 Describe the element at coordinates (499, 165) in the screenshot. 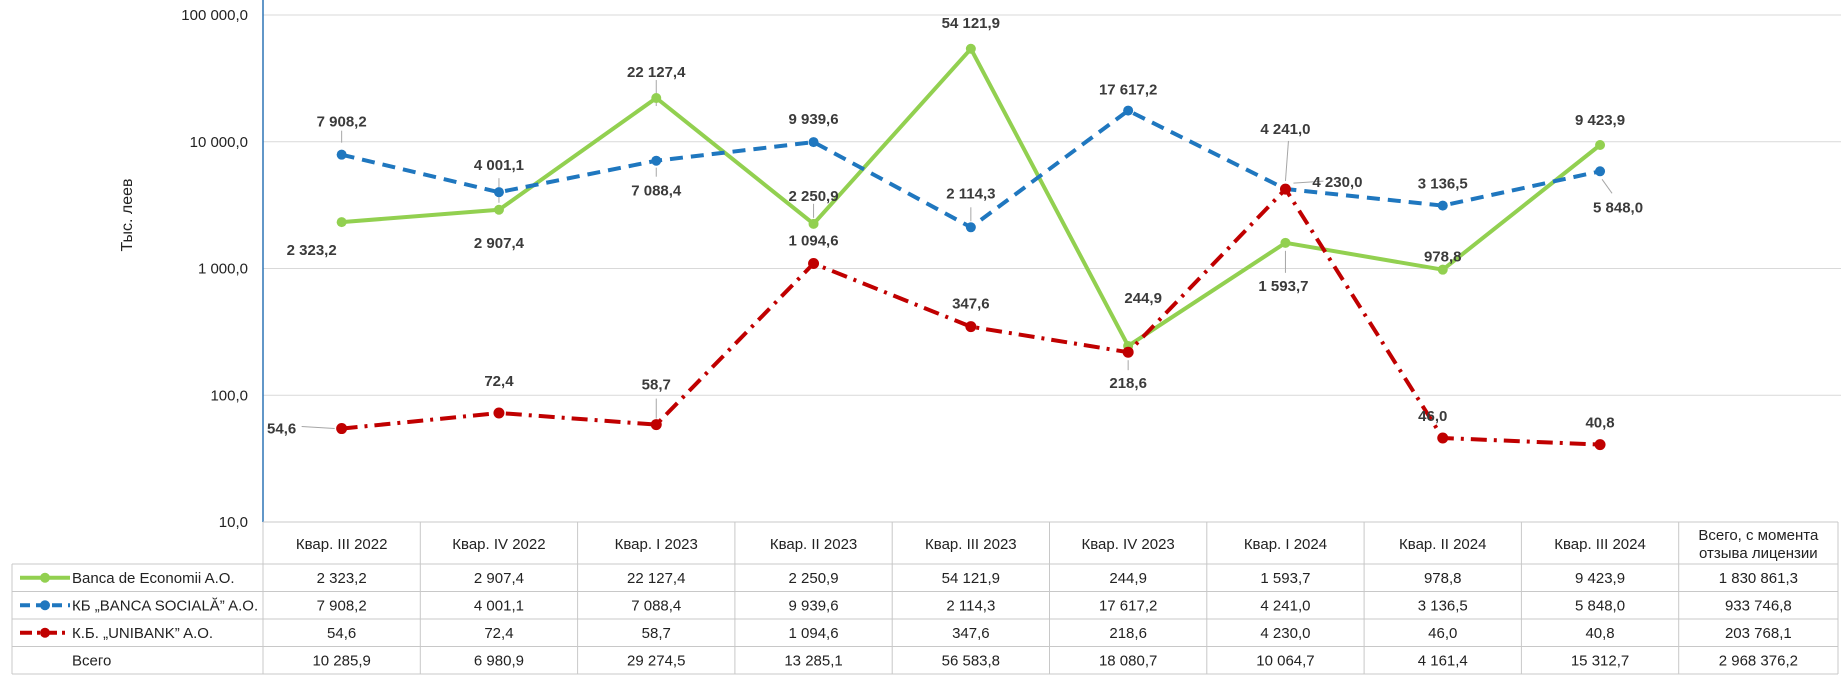

I see `data-label: 4 001,1` at that location.